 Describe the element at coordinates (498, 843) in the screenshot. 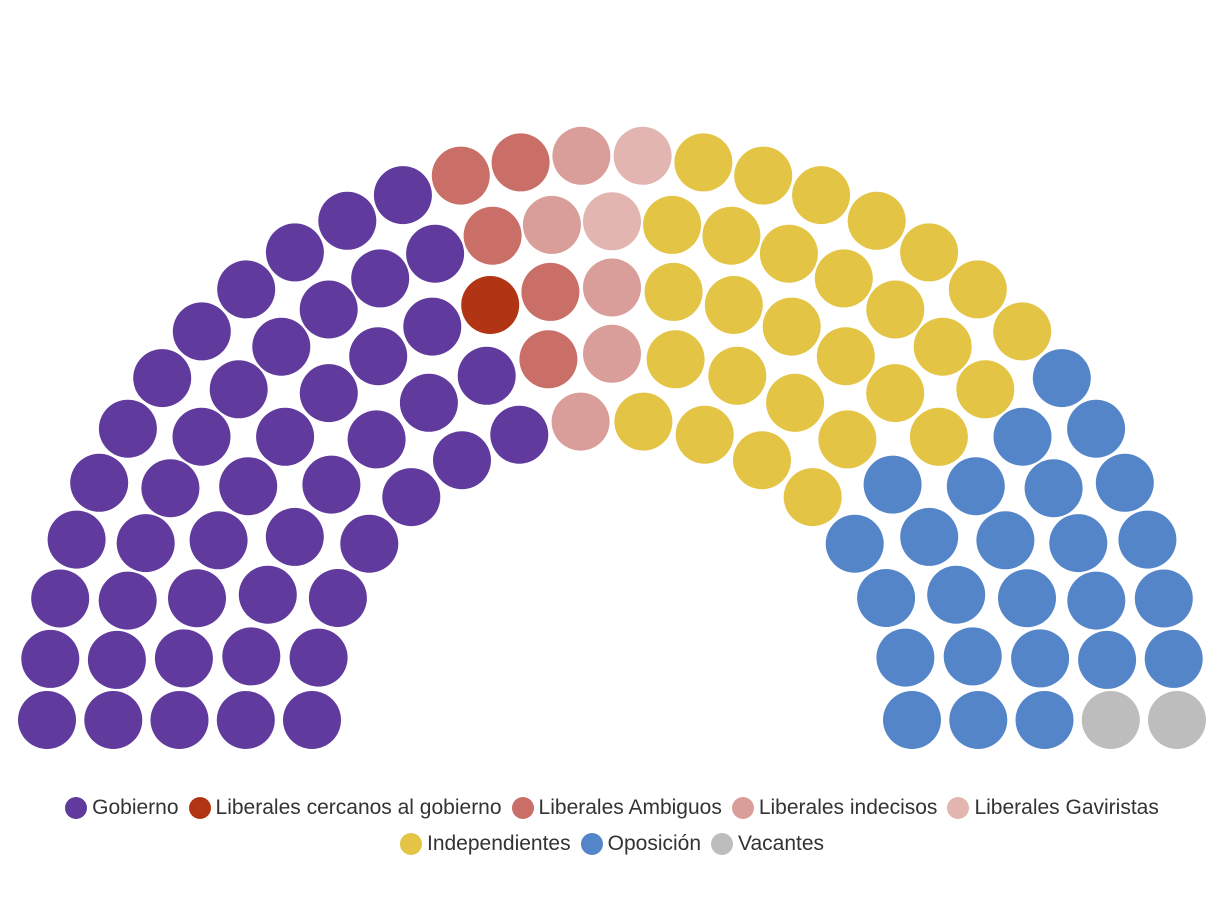

I see `legend-label: Independientes` at that location.